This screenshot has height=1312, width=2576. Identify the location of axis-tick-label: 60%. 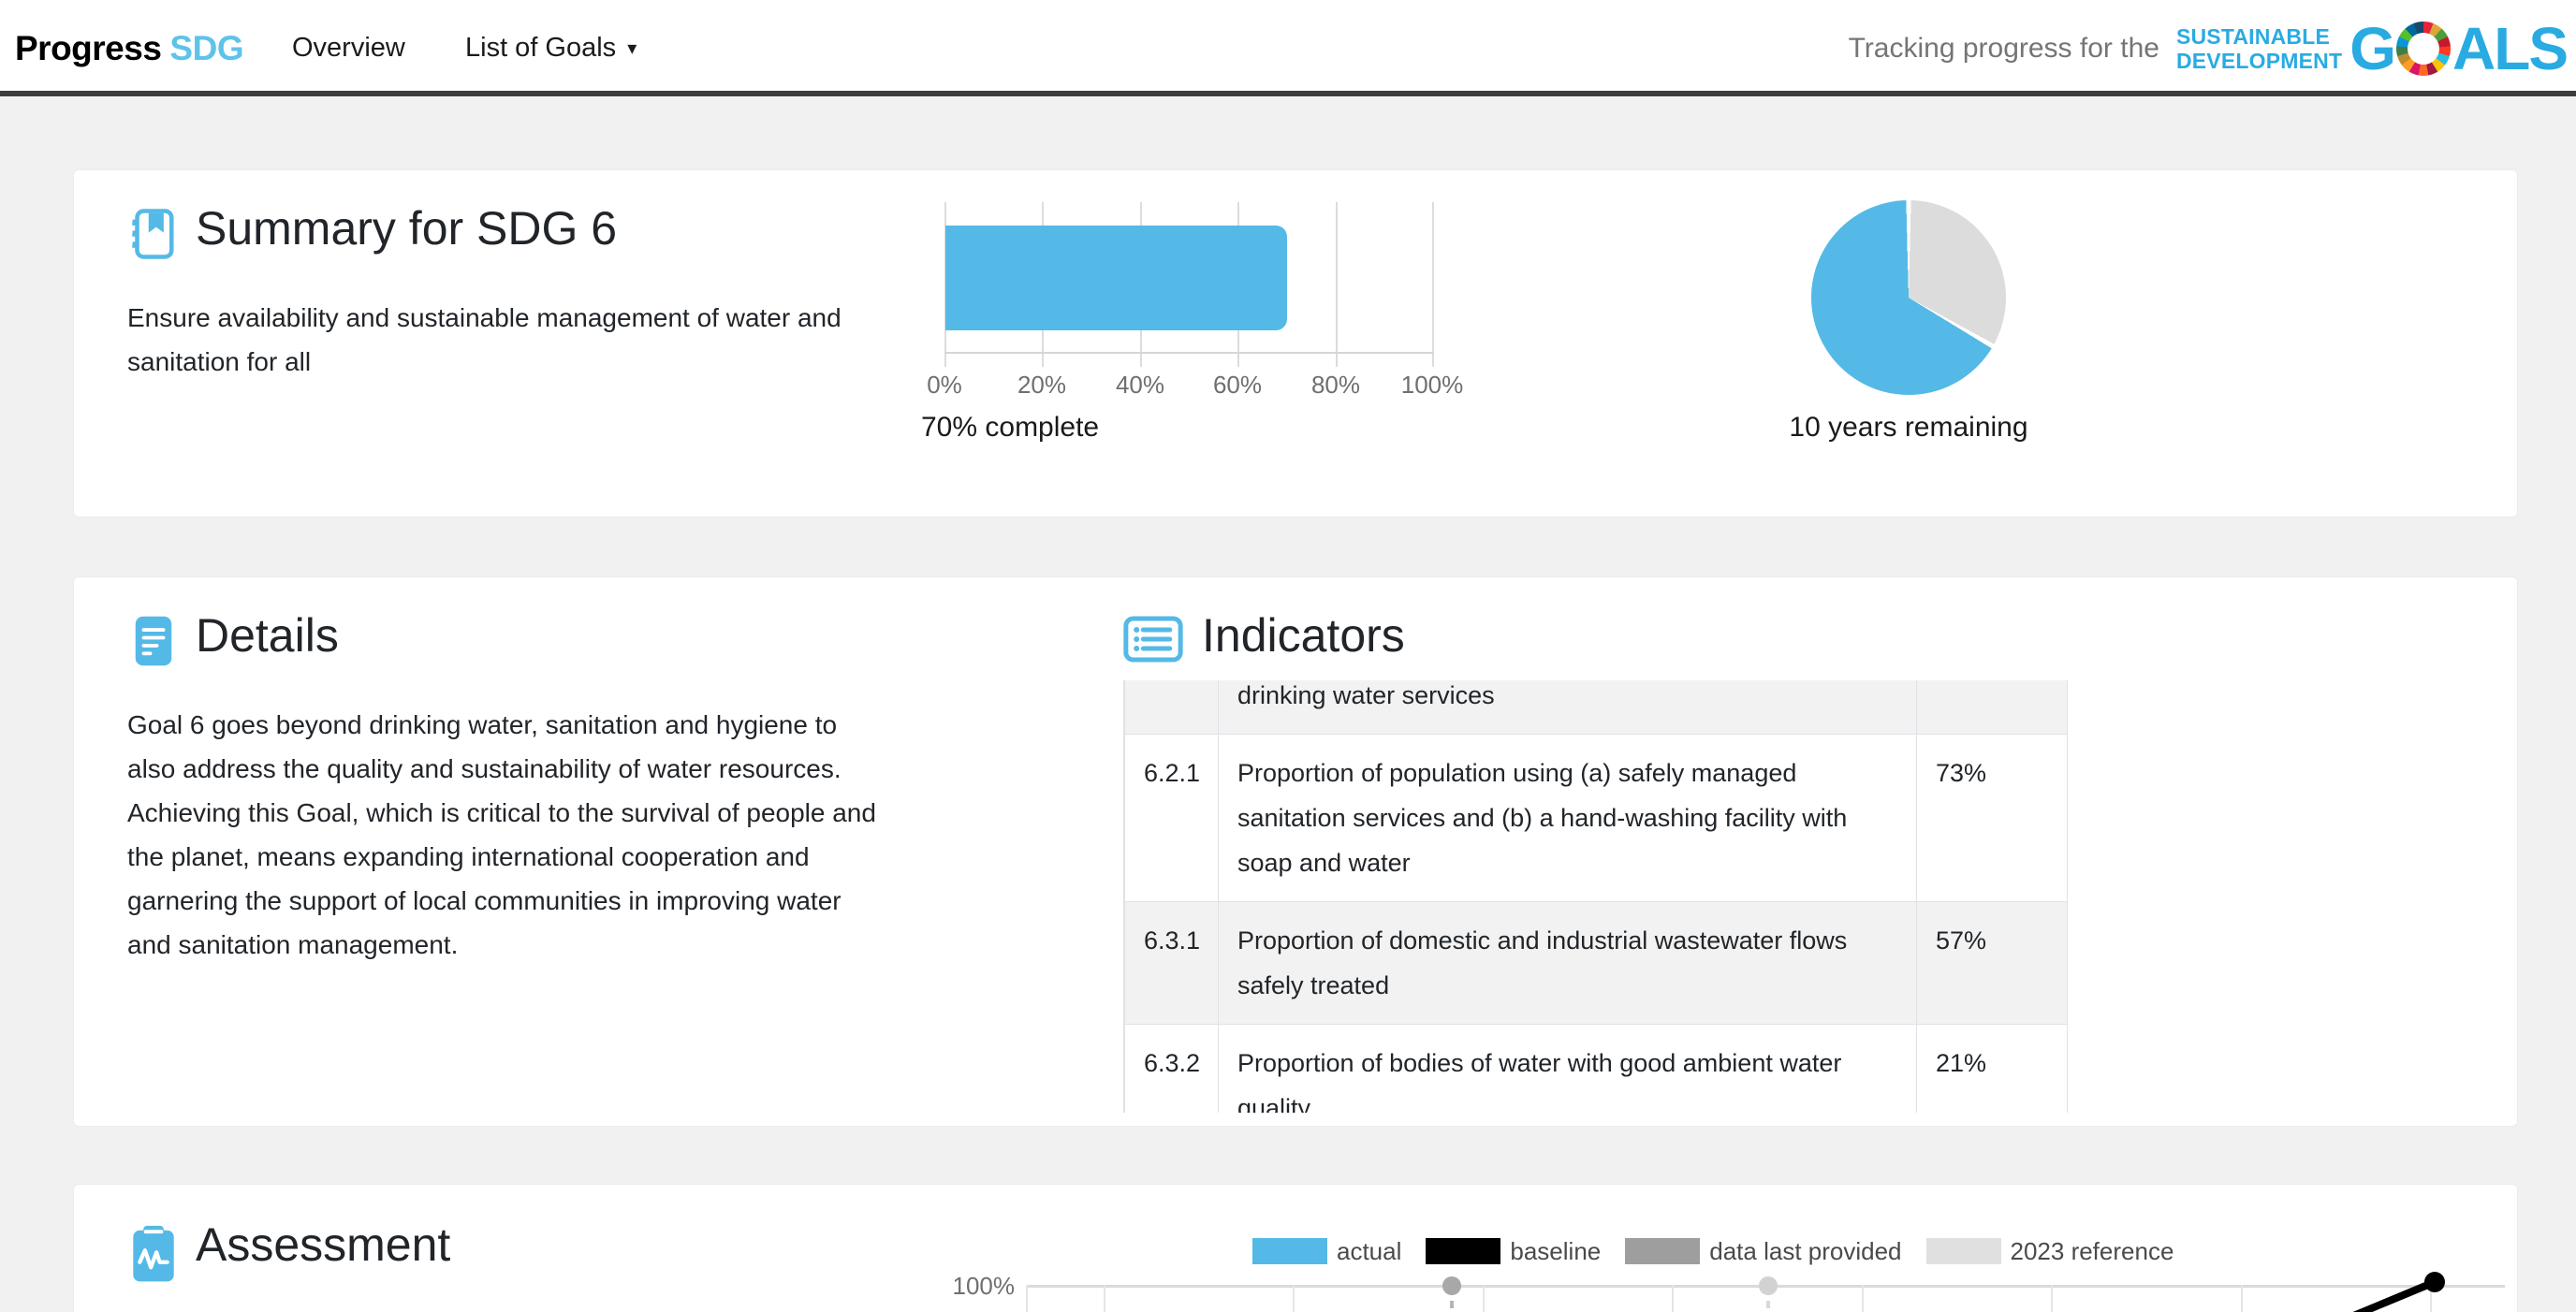
(1238, 385).